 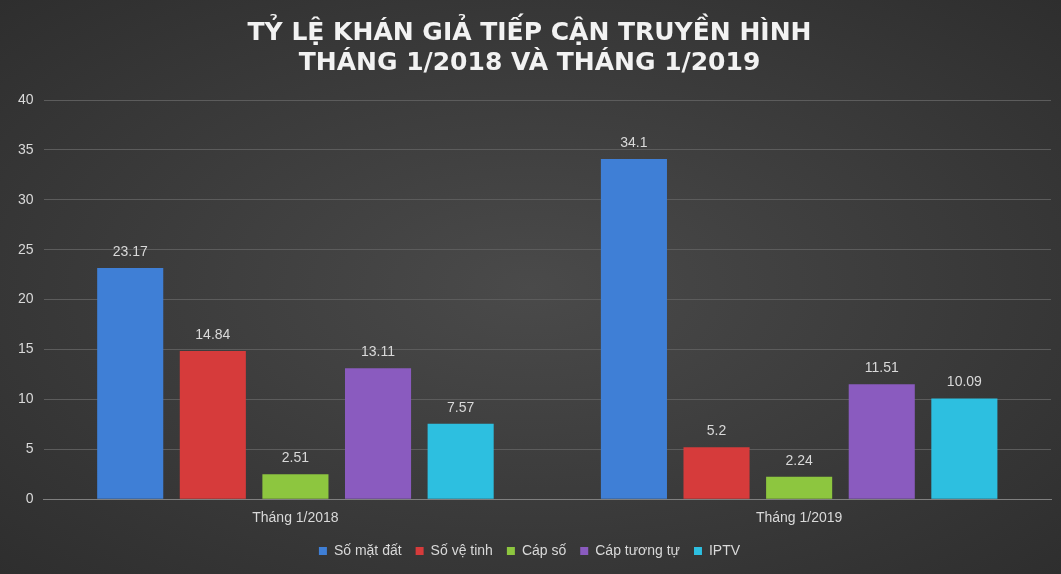 I want to click on data-label: 10.09, so click(x=964, y=381).